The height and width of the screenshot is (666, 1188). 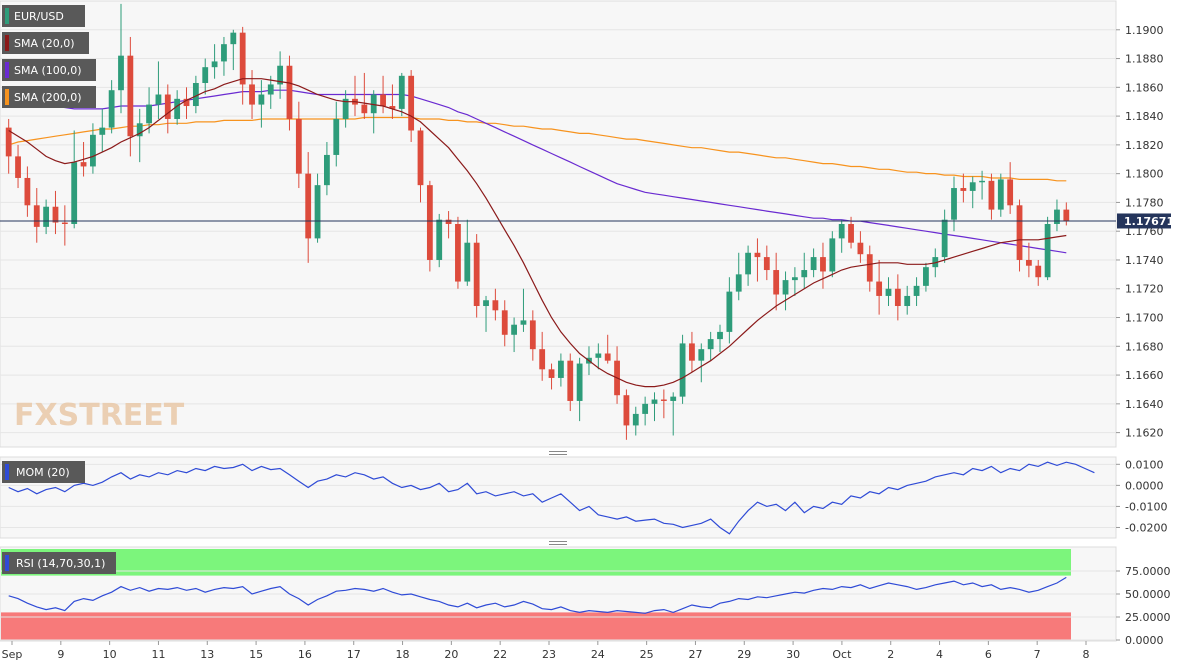 I want to click on legend-sma-200-swatch, so click(x=7, y=97).